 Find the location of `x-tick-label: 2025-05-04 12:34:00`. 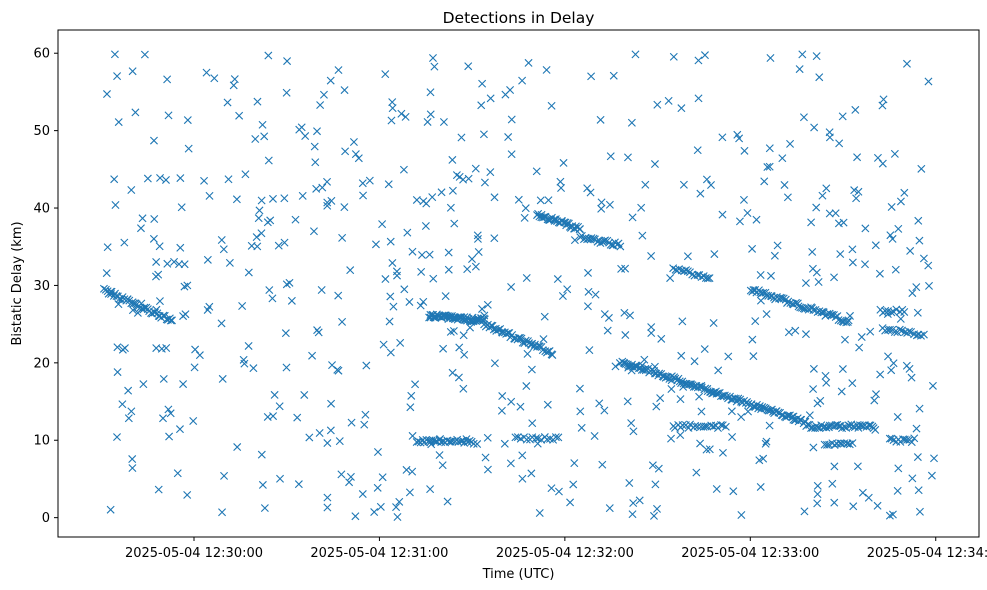

x-tick-label: 2025-05-04 12:34:00 is located at coordinates (927, 553).